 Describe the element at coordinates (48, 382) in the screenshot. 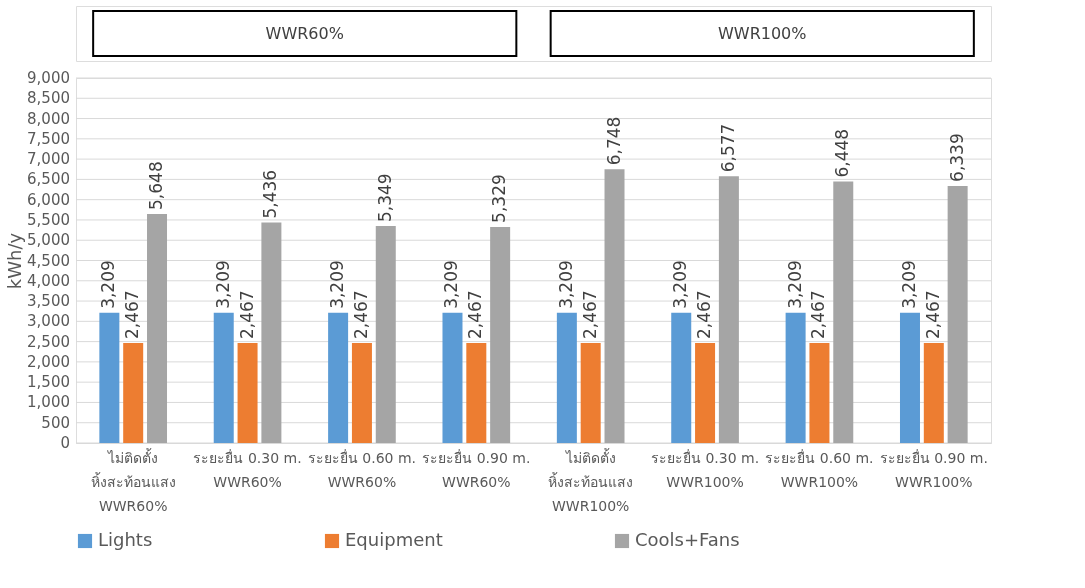

I see `y-tick-label: 1,500` at that location.